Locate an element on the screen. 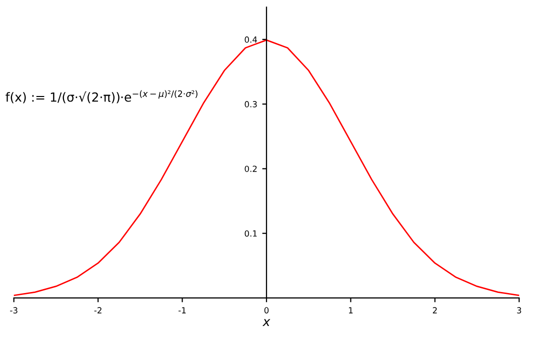 The width and height of the screenshot is (533, 339). y-tick-label: 0.3 is located at coordinates (250, 104).